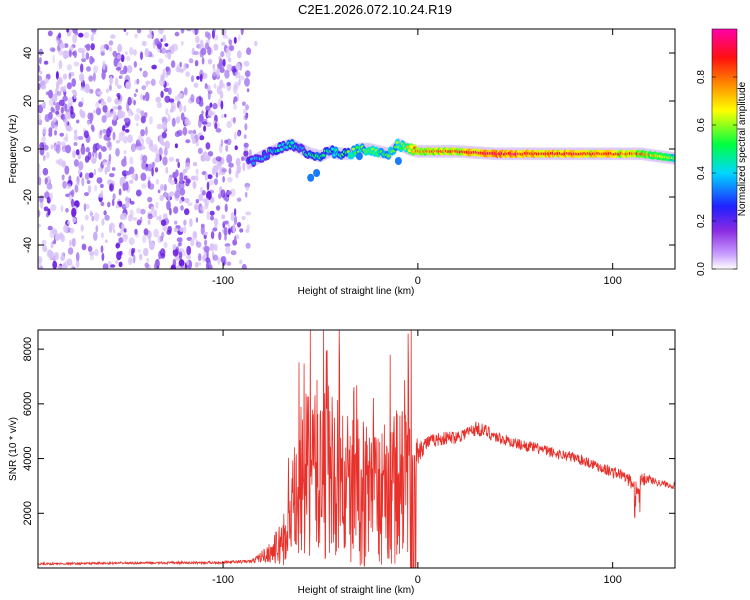  I want to click on colorbar-ticks: 0.0 0.2 0.4 0.6 0.8, so click(716, 173).